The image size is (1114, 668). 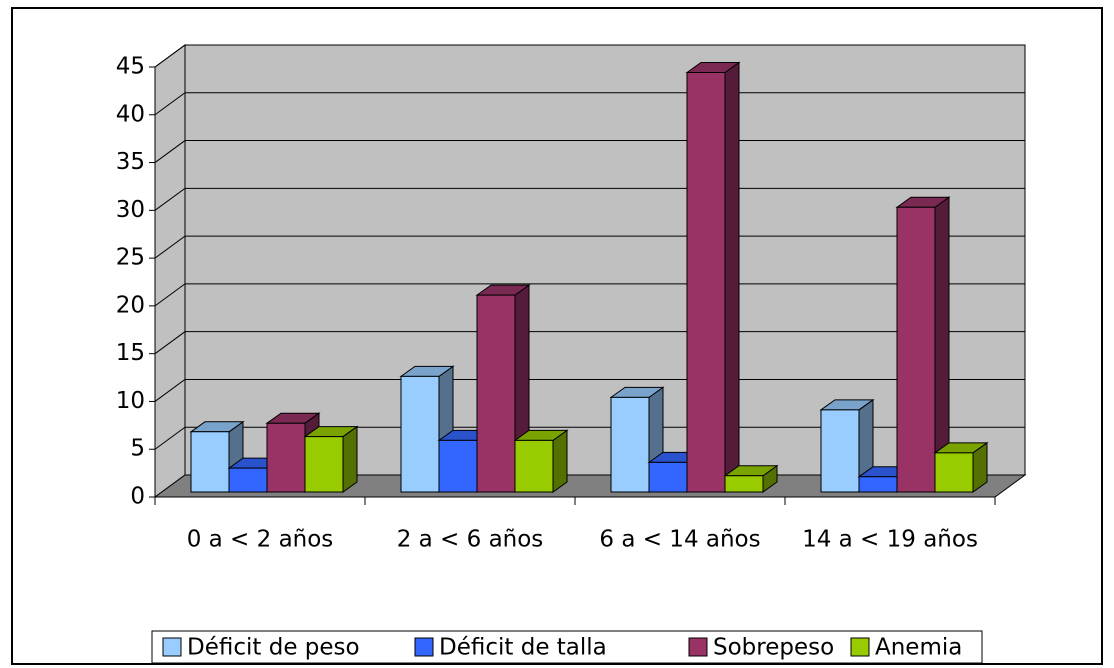 I want to click on y-tick-label: 35, so click(x=130, y=162).